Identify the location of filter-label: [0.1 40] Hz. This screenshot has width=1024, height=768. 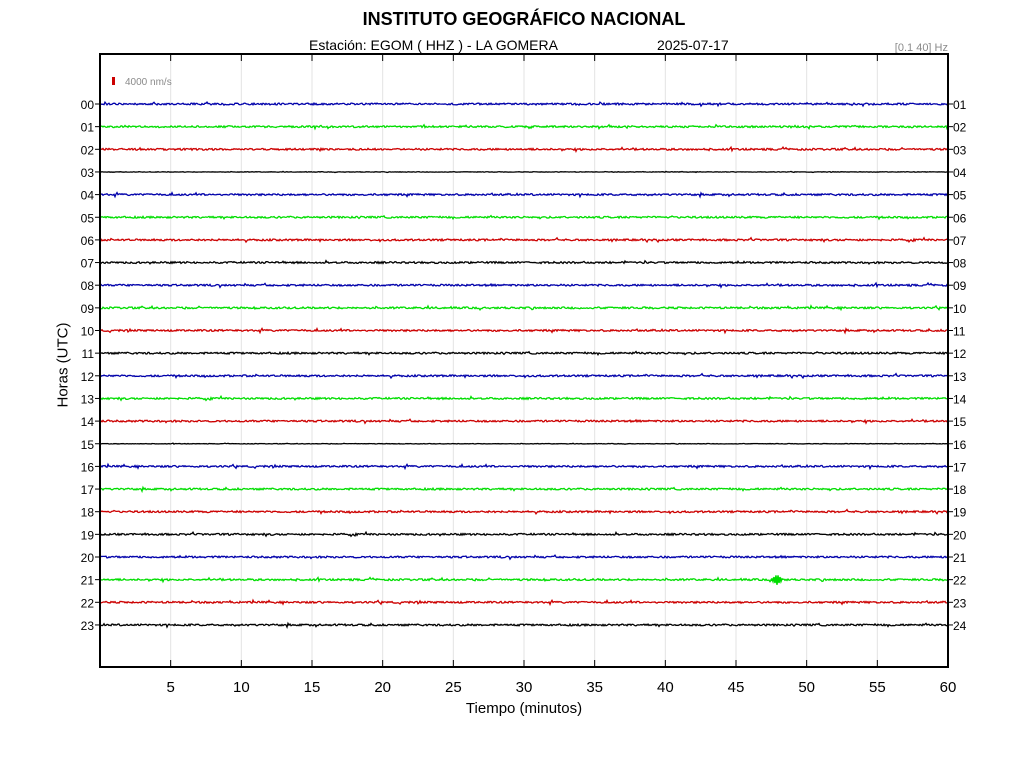
(921, 48).